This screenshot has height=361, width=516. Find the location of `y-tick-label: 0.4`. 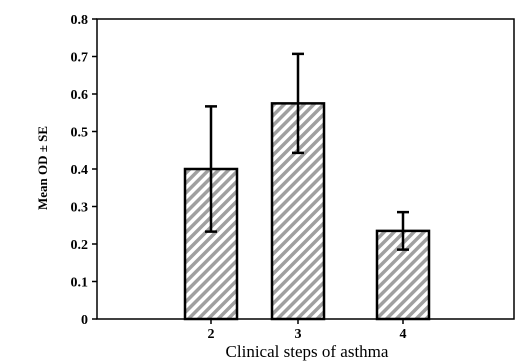

y-tick-label: 0.4 is located at coordinates (80, 170).